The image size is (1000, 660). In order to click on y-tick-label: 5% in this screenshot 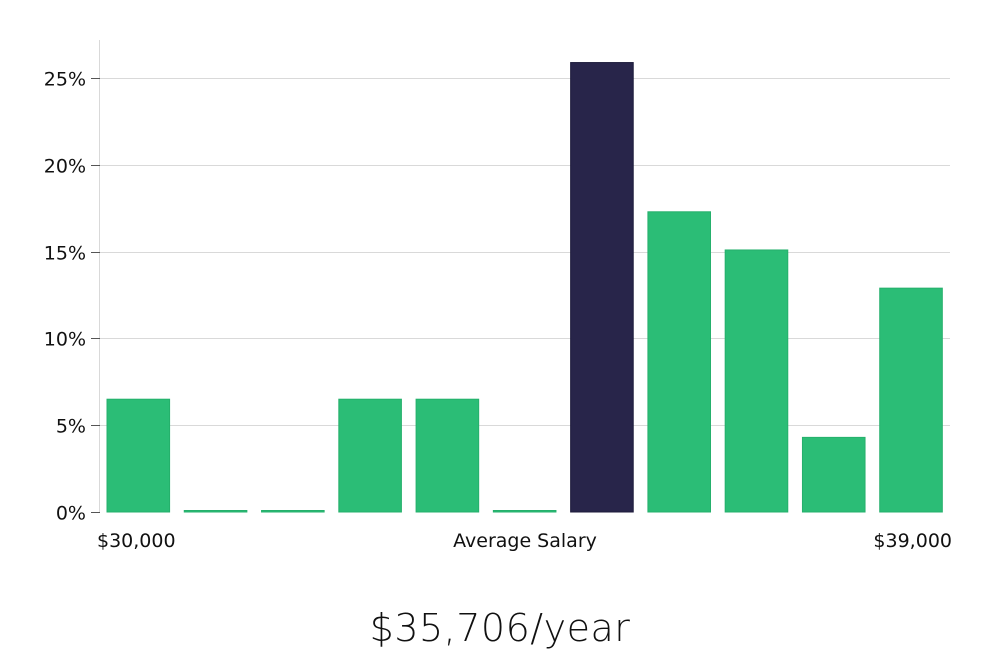, I will do `click(71, 427)`.